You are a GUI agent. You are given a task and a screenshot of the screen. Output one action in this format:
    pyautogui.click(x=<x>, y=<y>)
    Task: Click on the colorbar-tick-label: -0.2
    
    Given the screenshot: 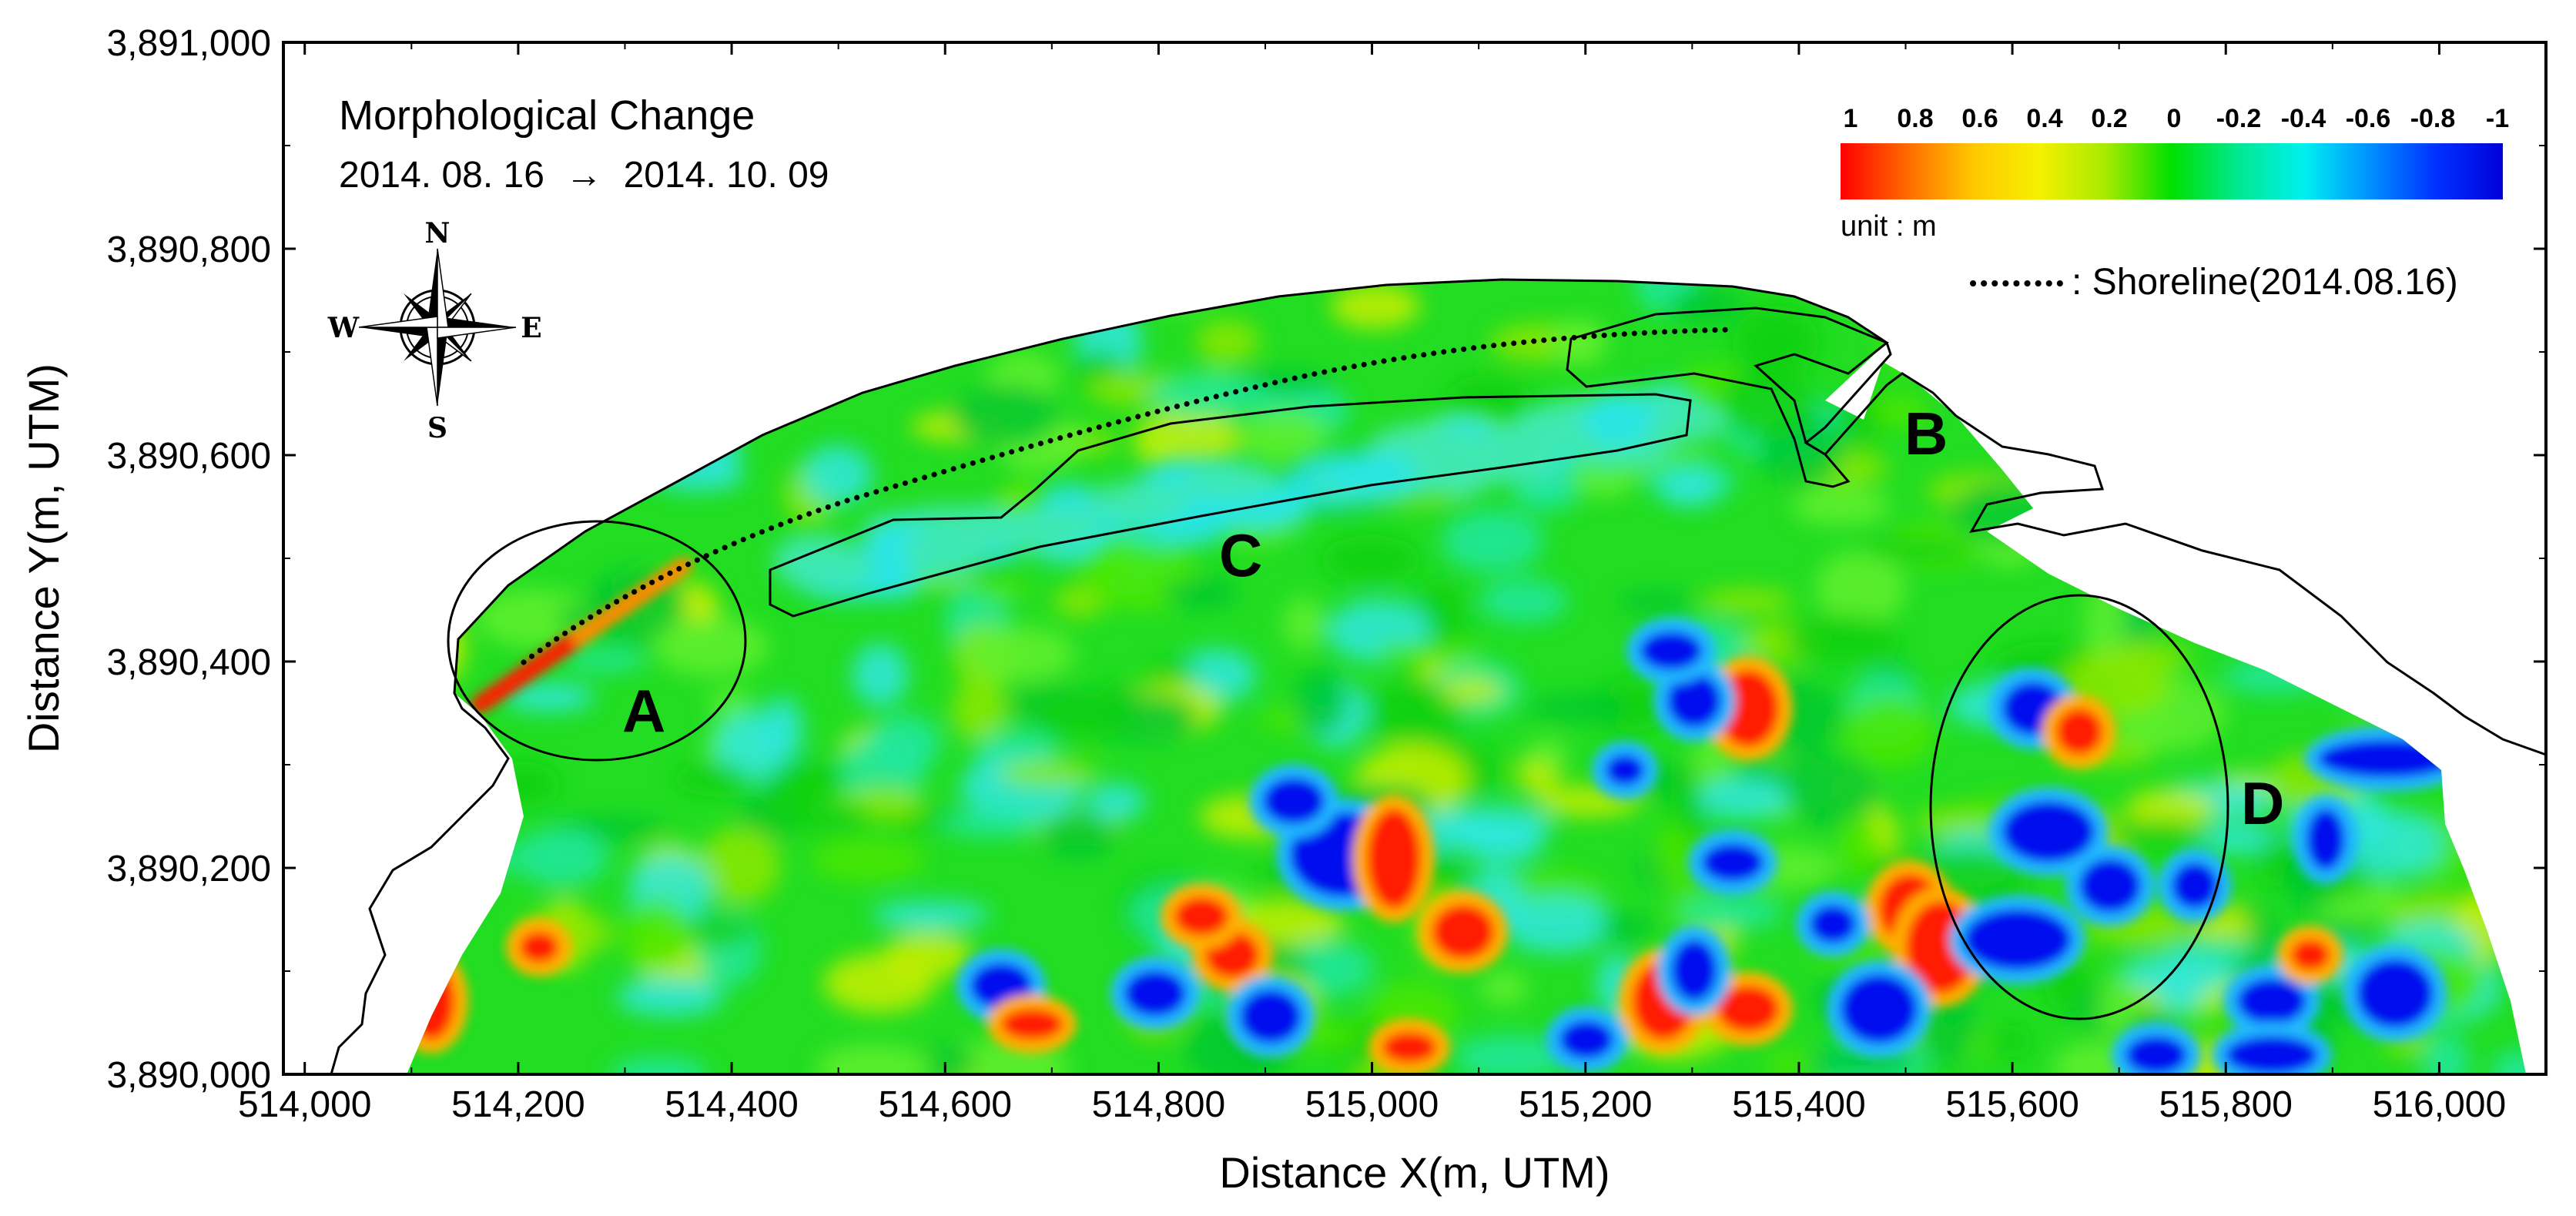 What is the action you would take?
    pyautogui.click(x=2239, y=118)
    